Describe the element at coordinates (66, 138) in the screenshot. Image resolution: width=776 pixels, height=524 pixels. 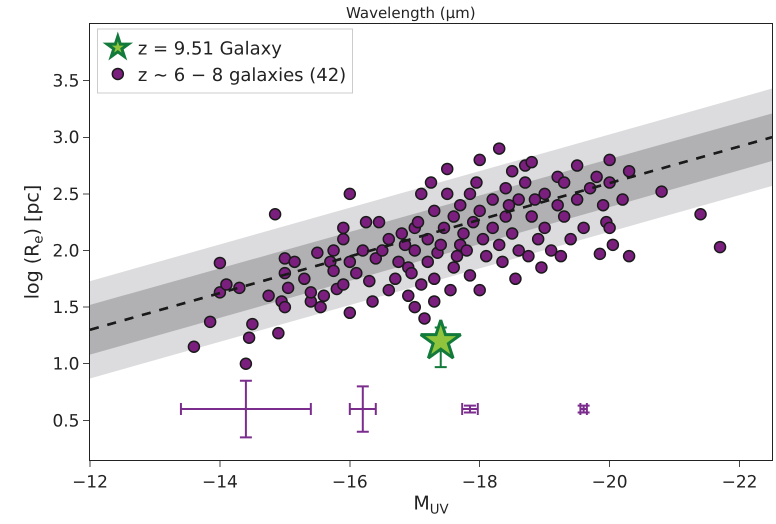
I see `y-tick-label: 3.0` at that location.